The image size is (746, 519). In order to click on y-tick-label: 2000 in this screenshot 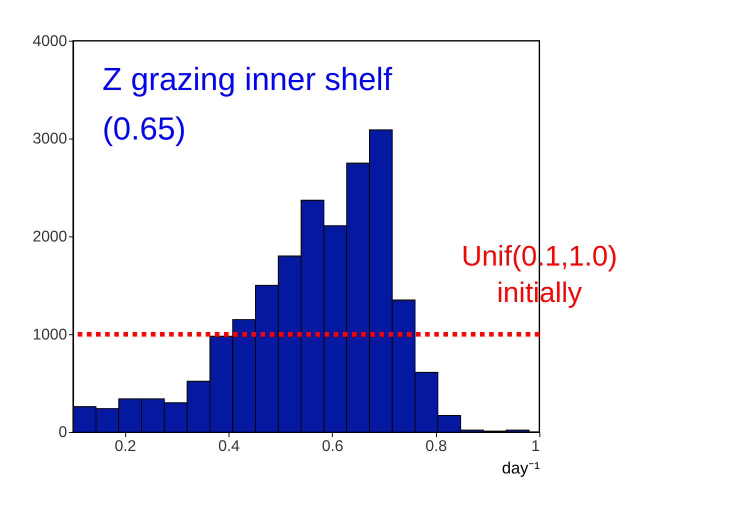, I will do `click(50, 237)`.